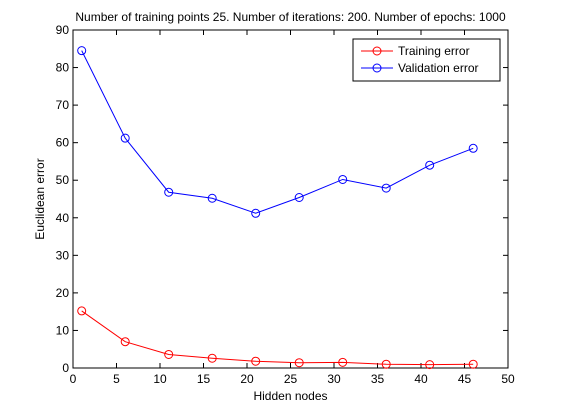  I want to click on y-tick-label: 20, so click(63, 293).